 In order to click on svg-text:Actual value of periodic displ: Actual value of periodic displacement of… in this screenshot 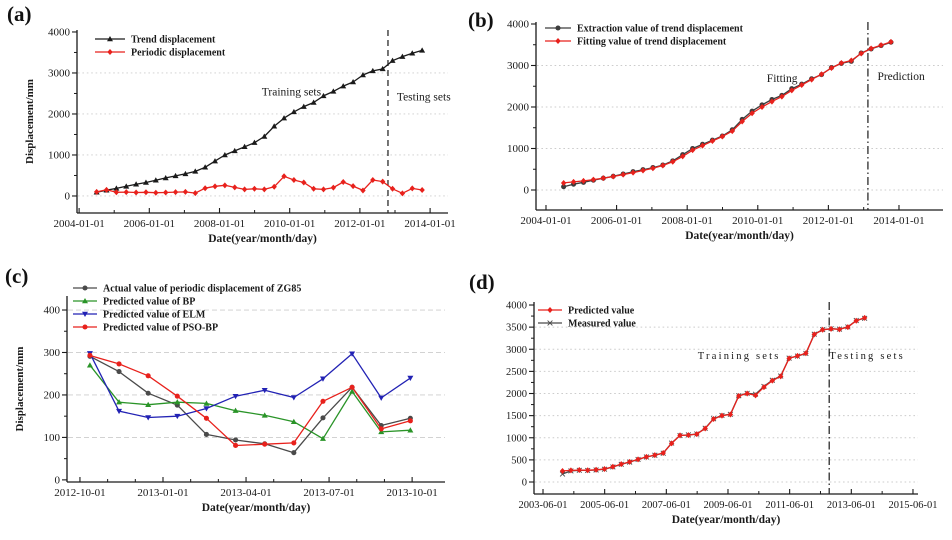, I will do `click(202, 289)`.